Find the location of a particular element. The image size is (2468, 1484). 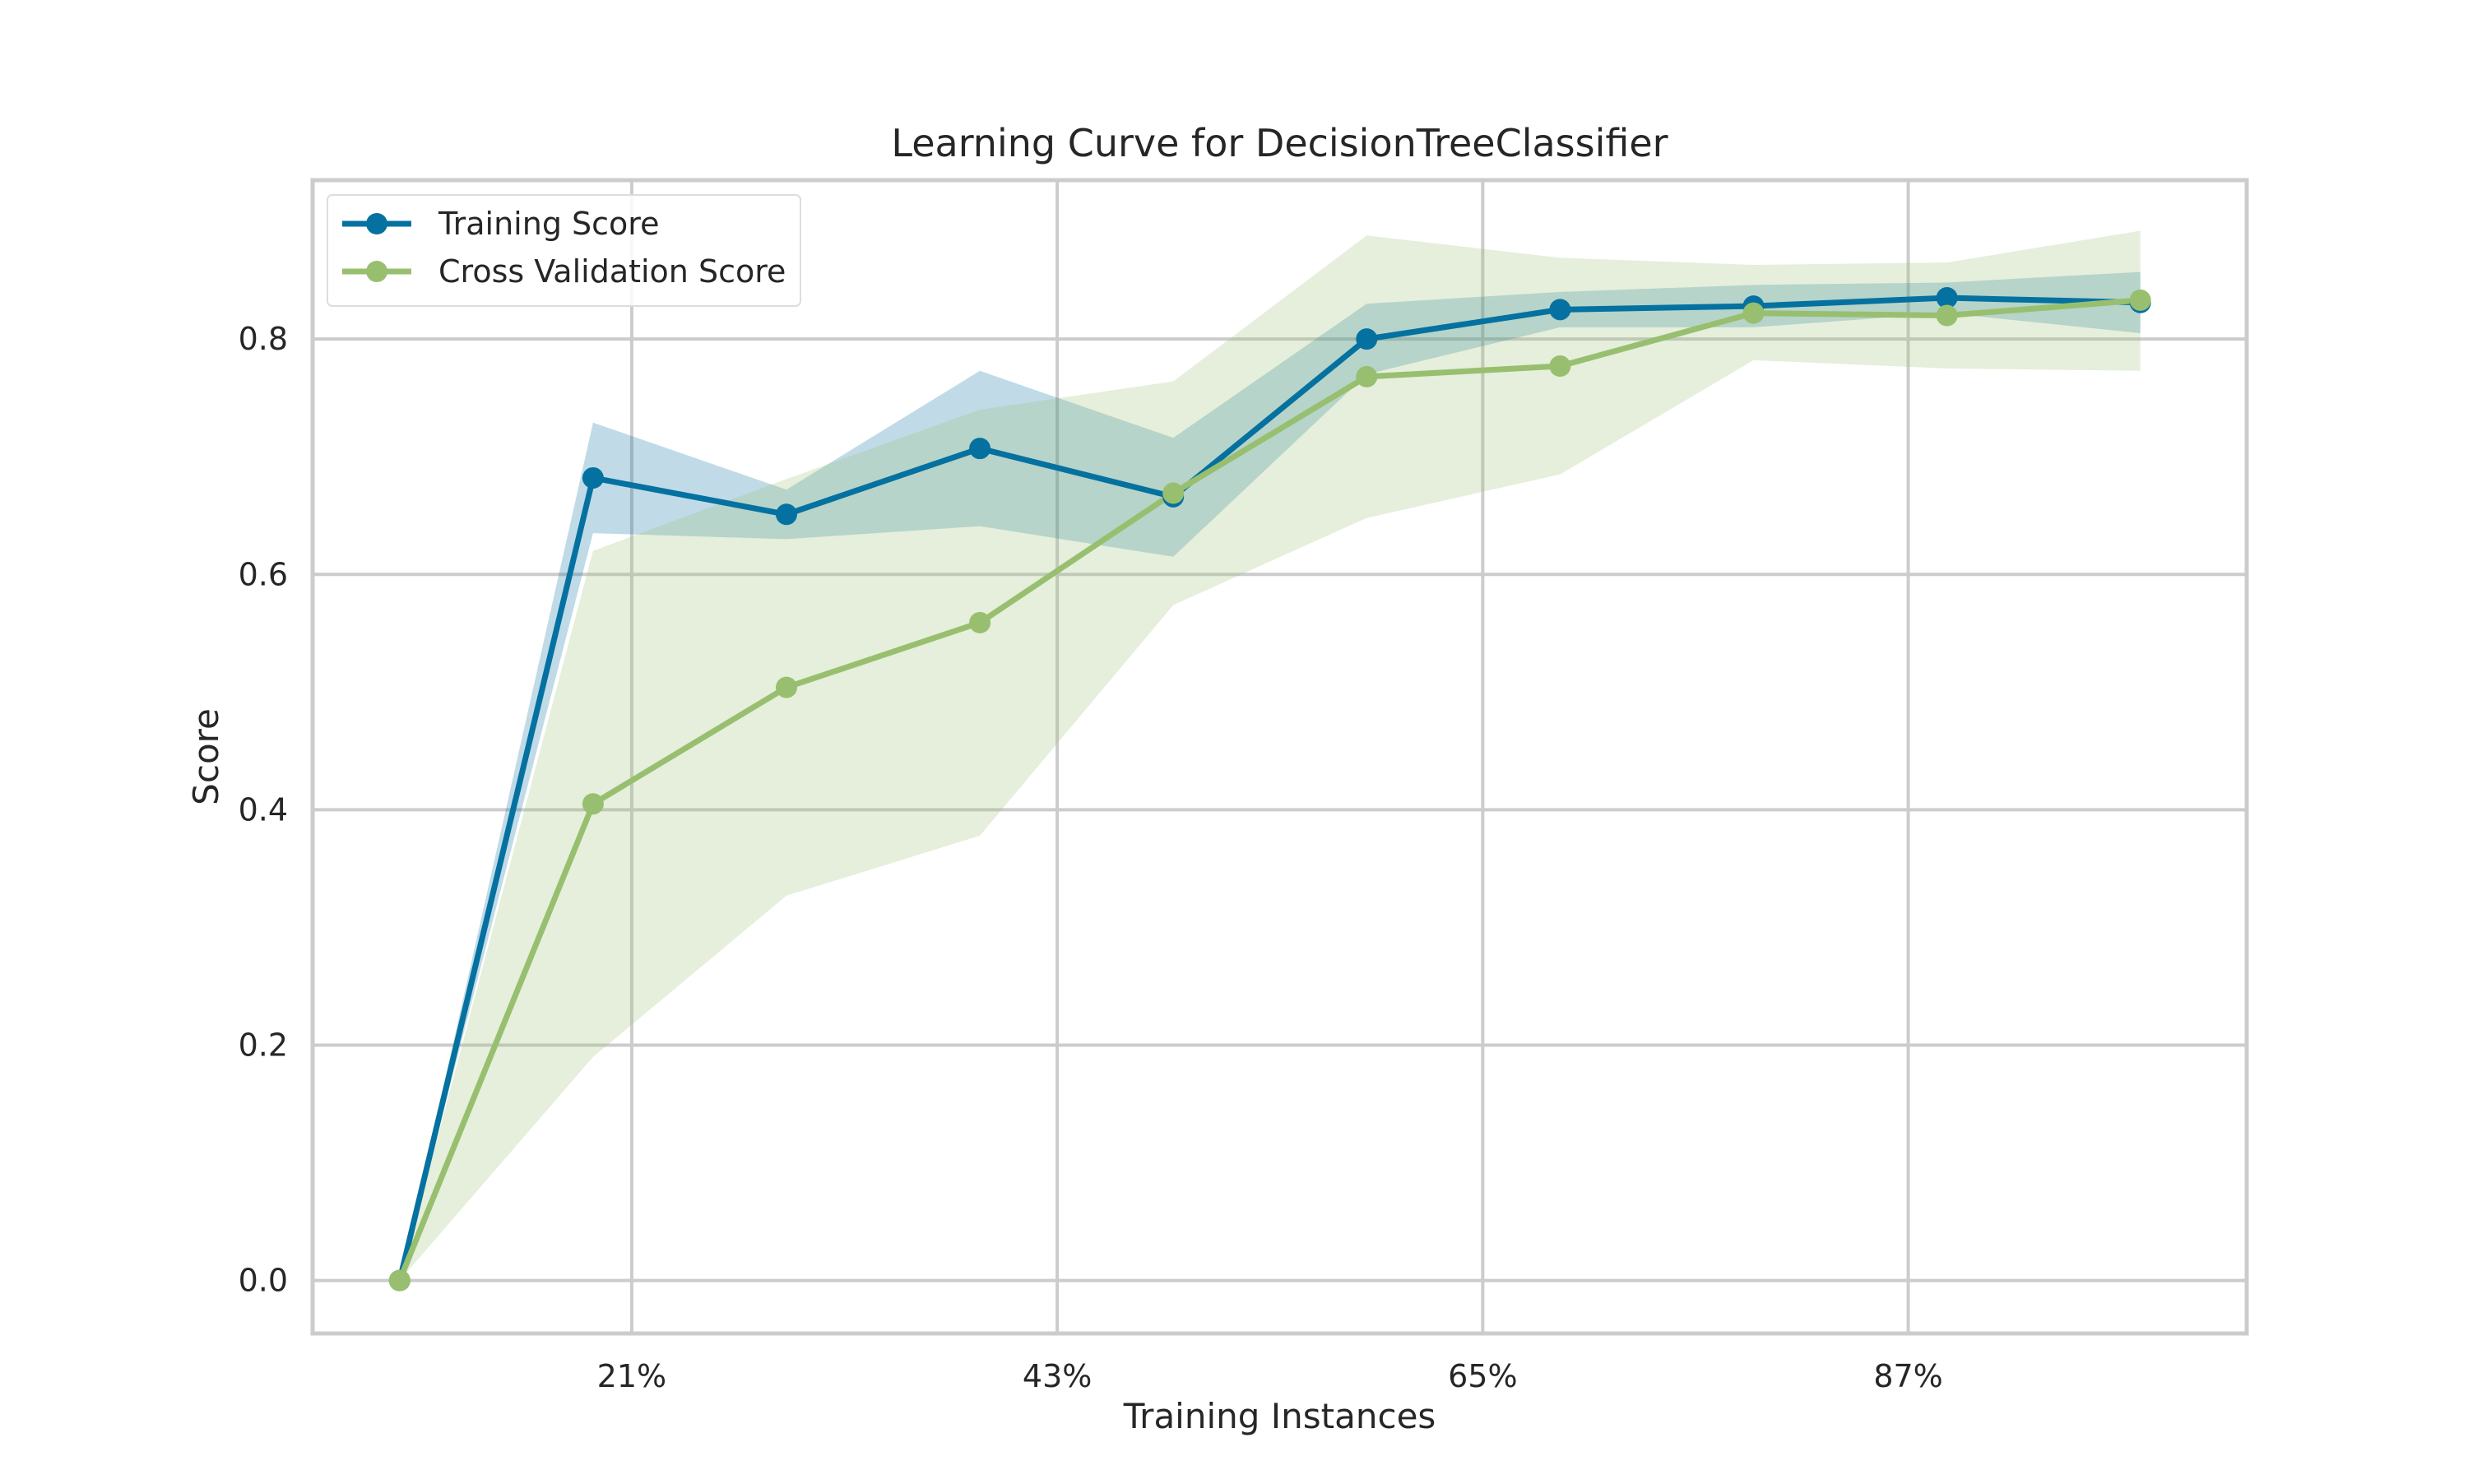

legend-box is located at coordinates (564, 250).